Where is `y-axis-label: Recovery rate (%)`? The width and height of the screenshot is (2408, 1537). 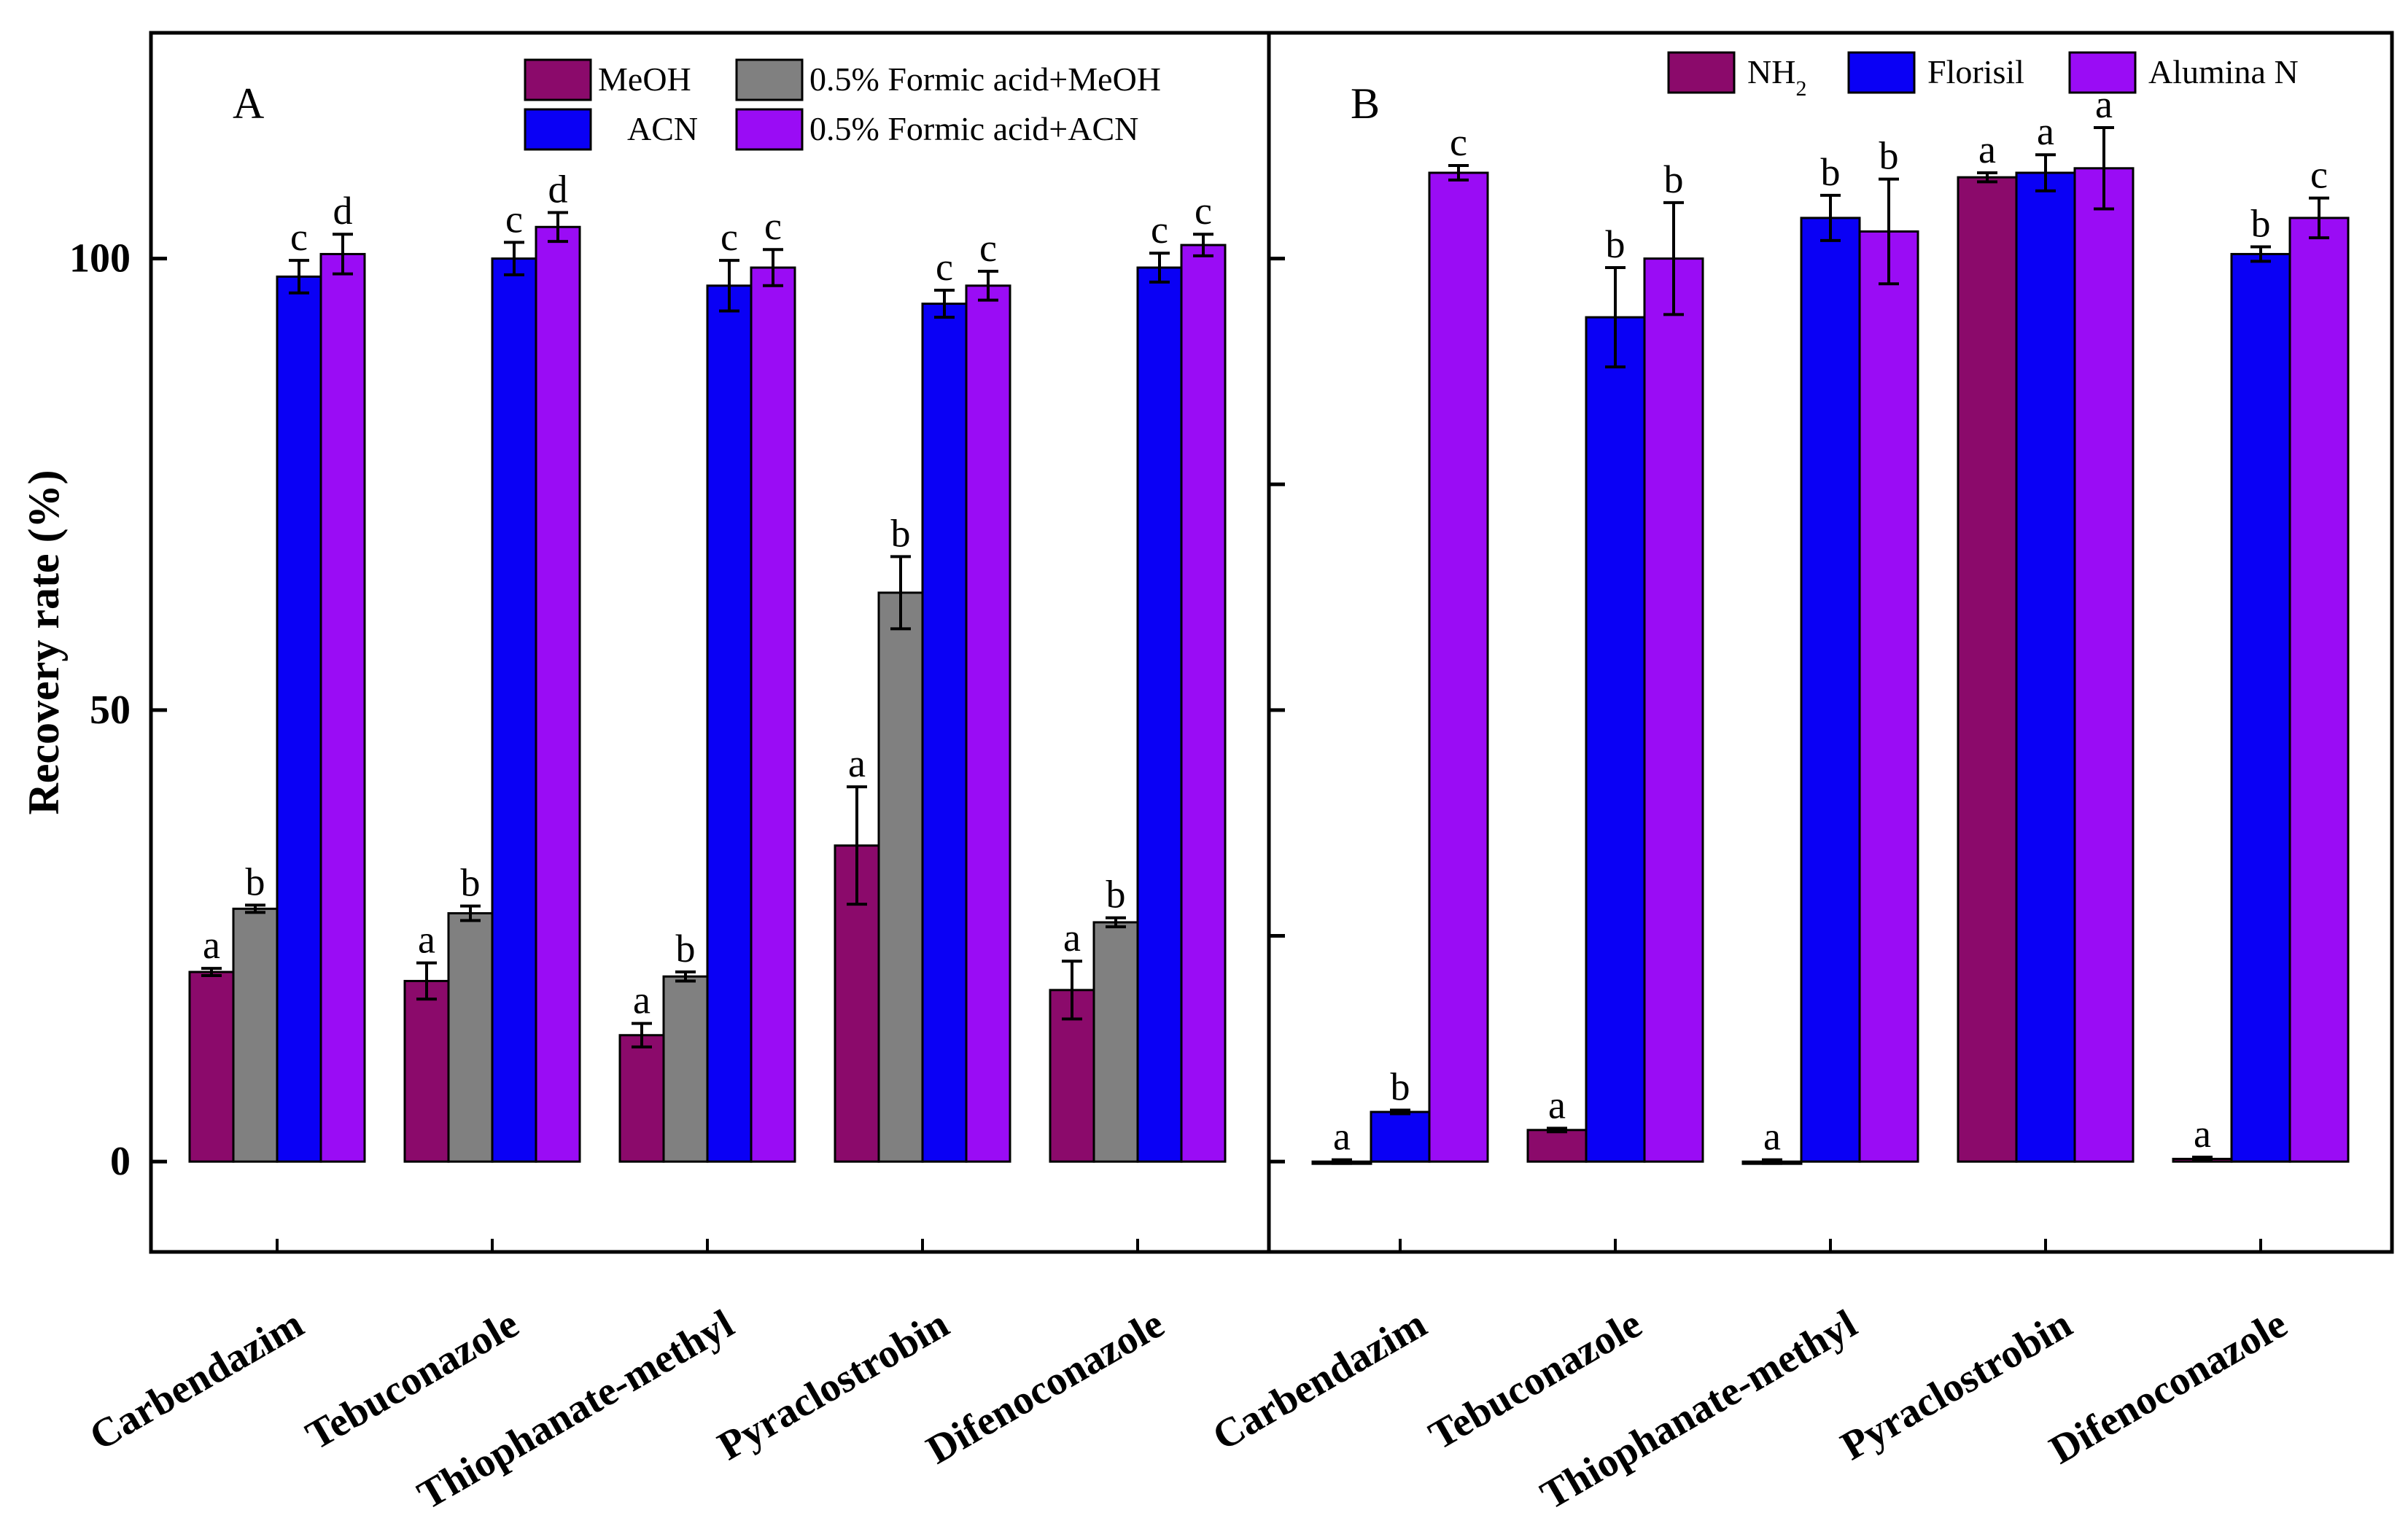 y-axis-label: Recovery rate (%) is located at coordinates (44, 642).